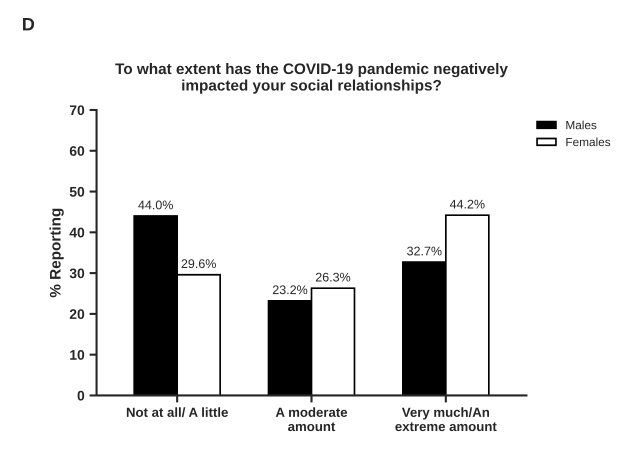 Image resolution: width=623 pixels, height=468 pixels. I want to click on y-tick-label: 50, so click(77, 191).